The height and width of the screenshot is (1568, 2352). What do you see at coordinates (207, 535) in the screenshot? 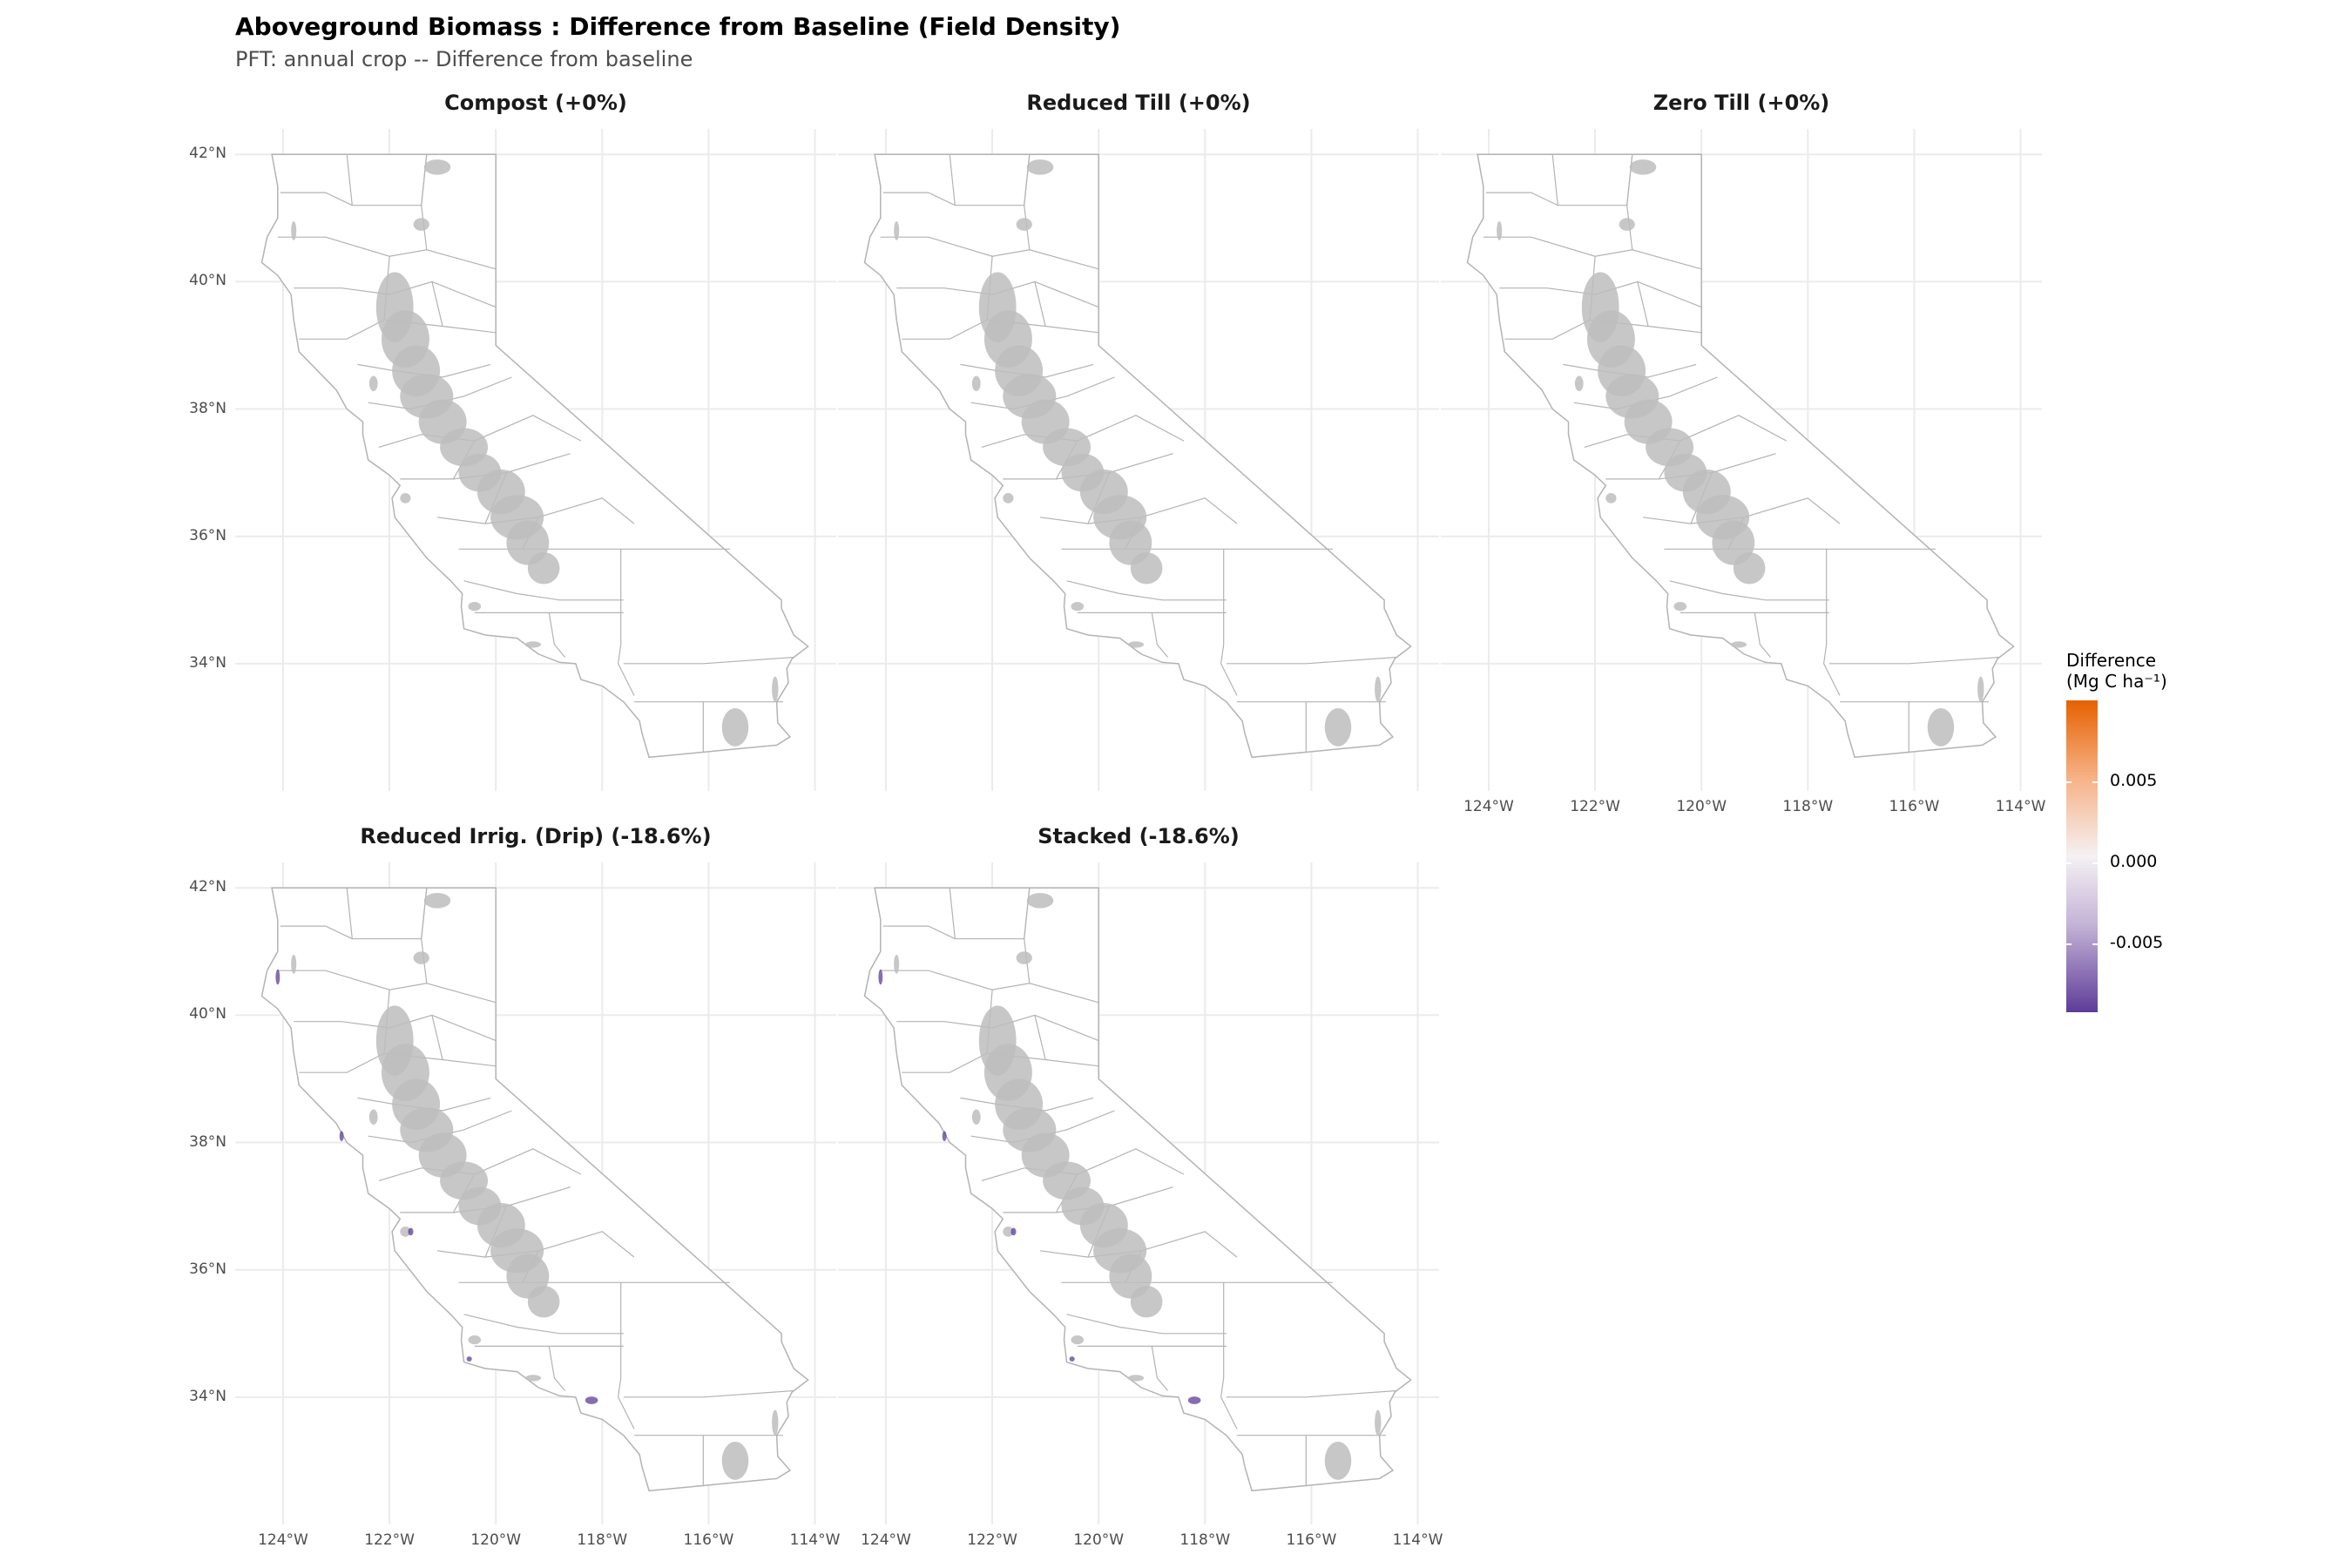
I see `latitude-tick-label: 36°N` at bounding box center [207, 535].